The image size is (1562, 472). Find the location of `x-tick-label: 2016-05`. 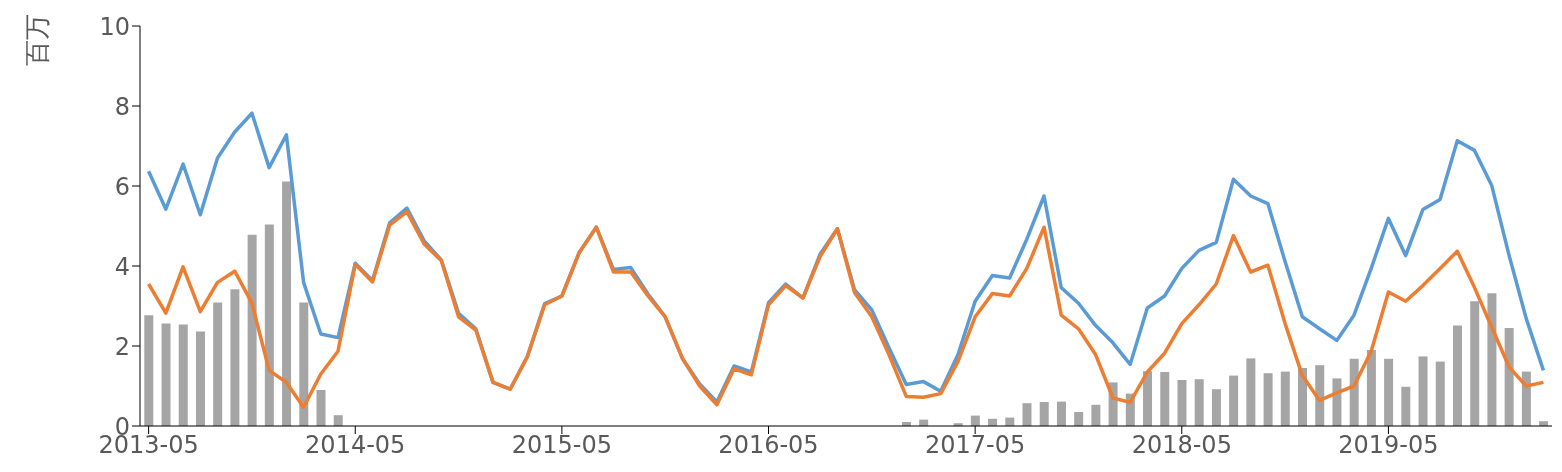

x-tick-label: 2016-05 is located at coordinates (768, 445).